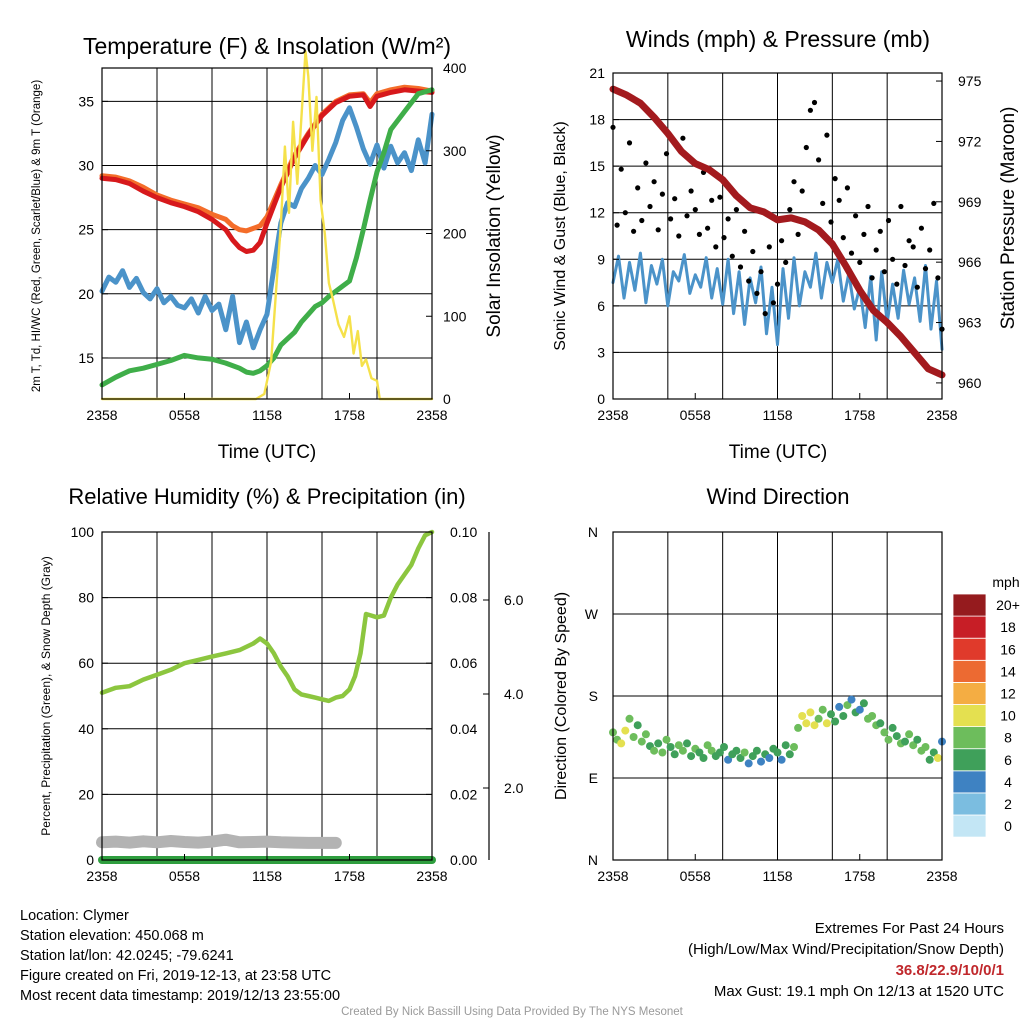 This screenshot has width=1024, height=1024. I want to click on y-tick-label-right: 966, so click(970, 262).